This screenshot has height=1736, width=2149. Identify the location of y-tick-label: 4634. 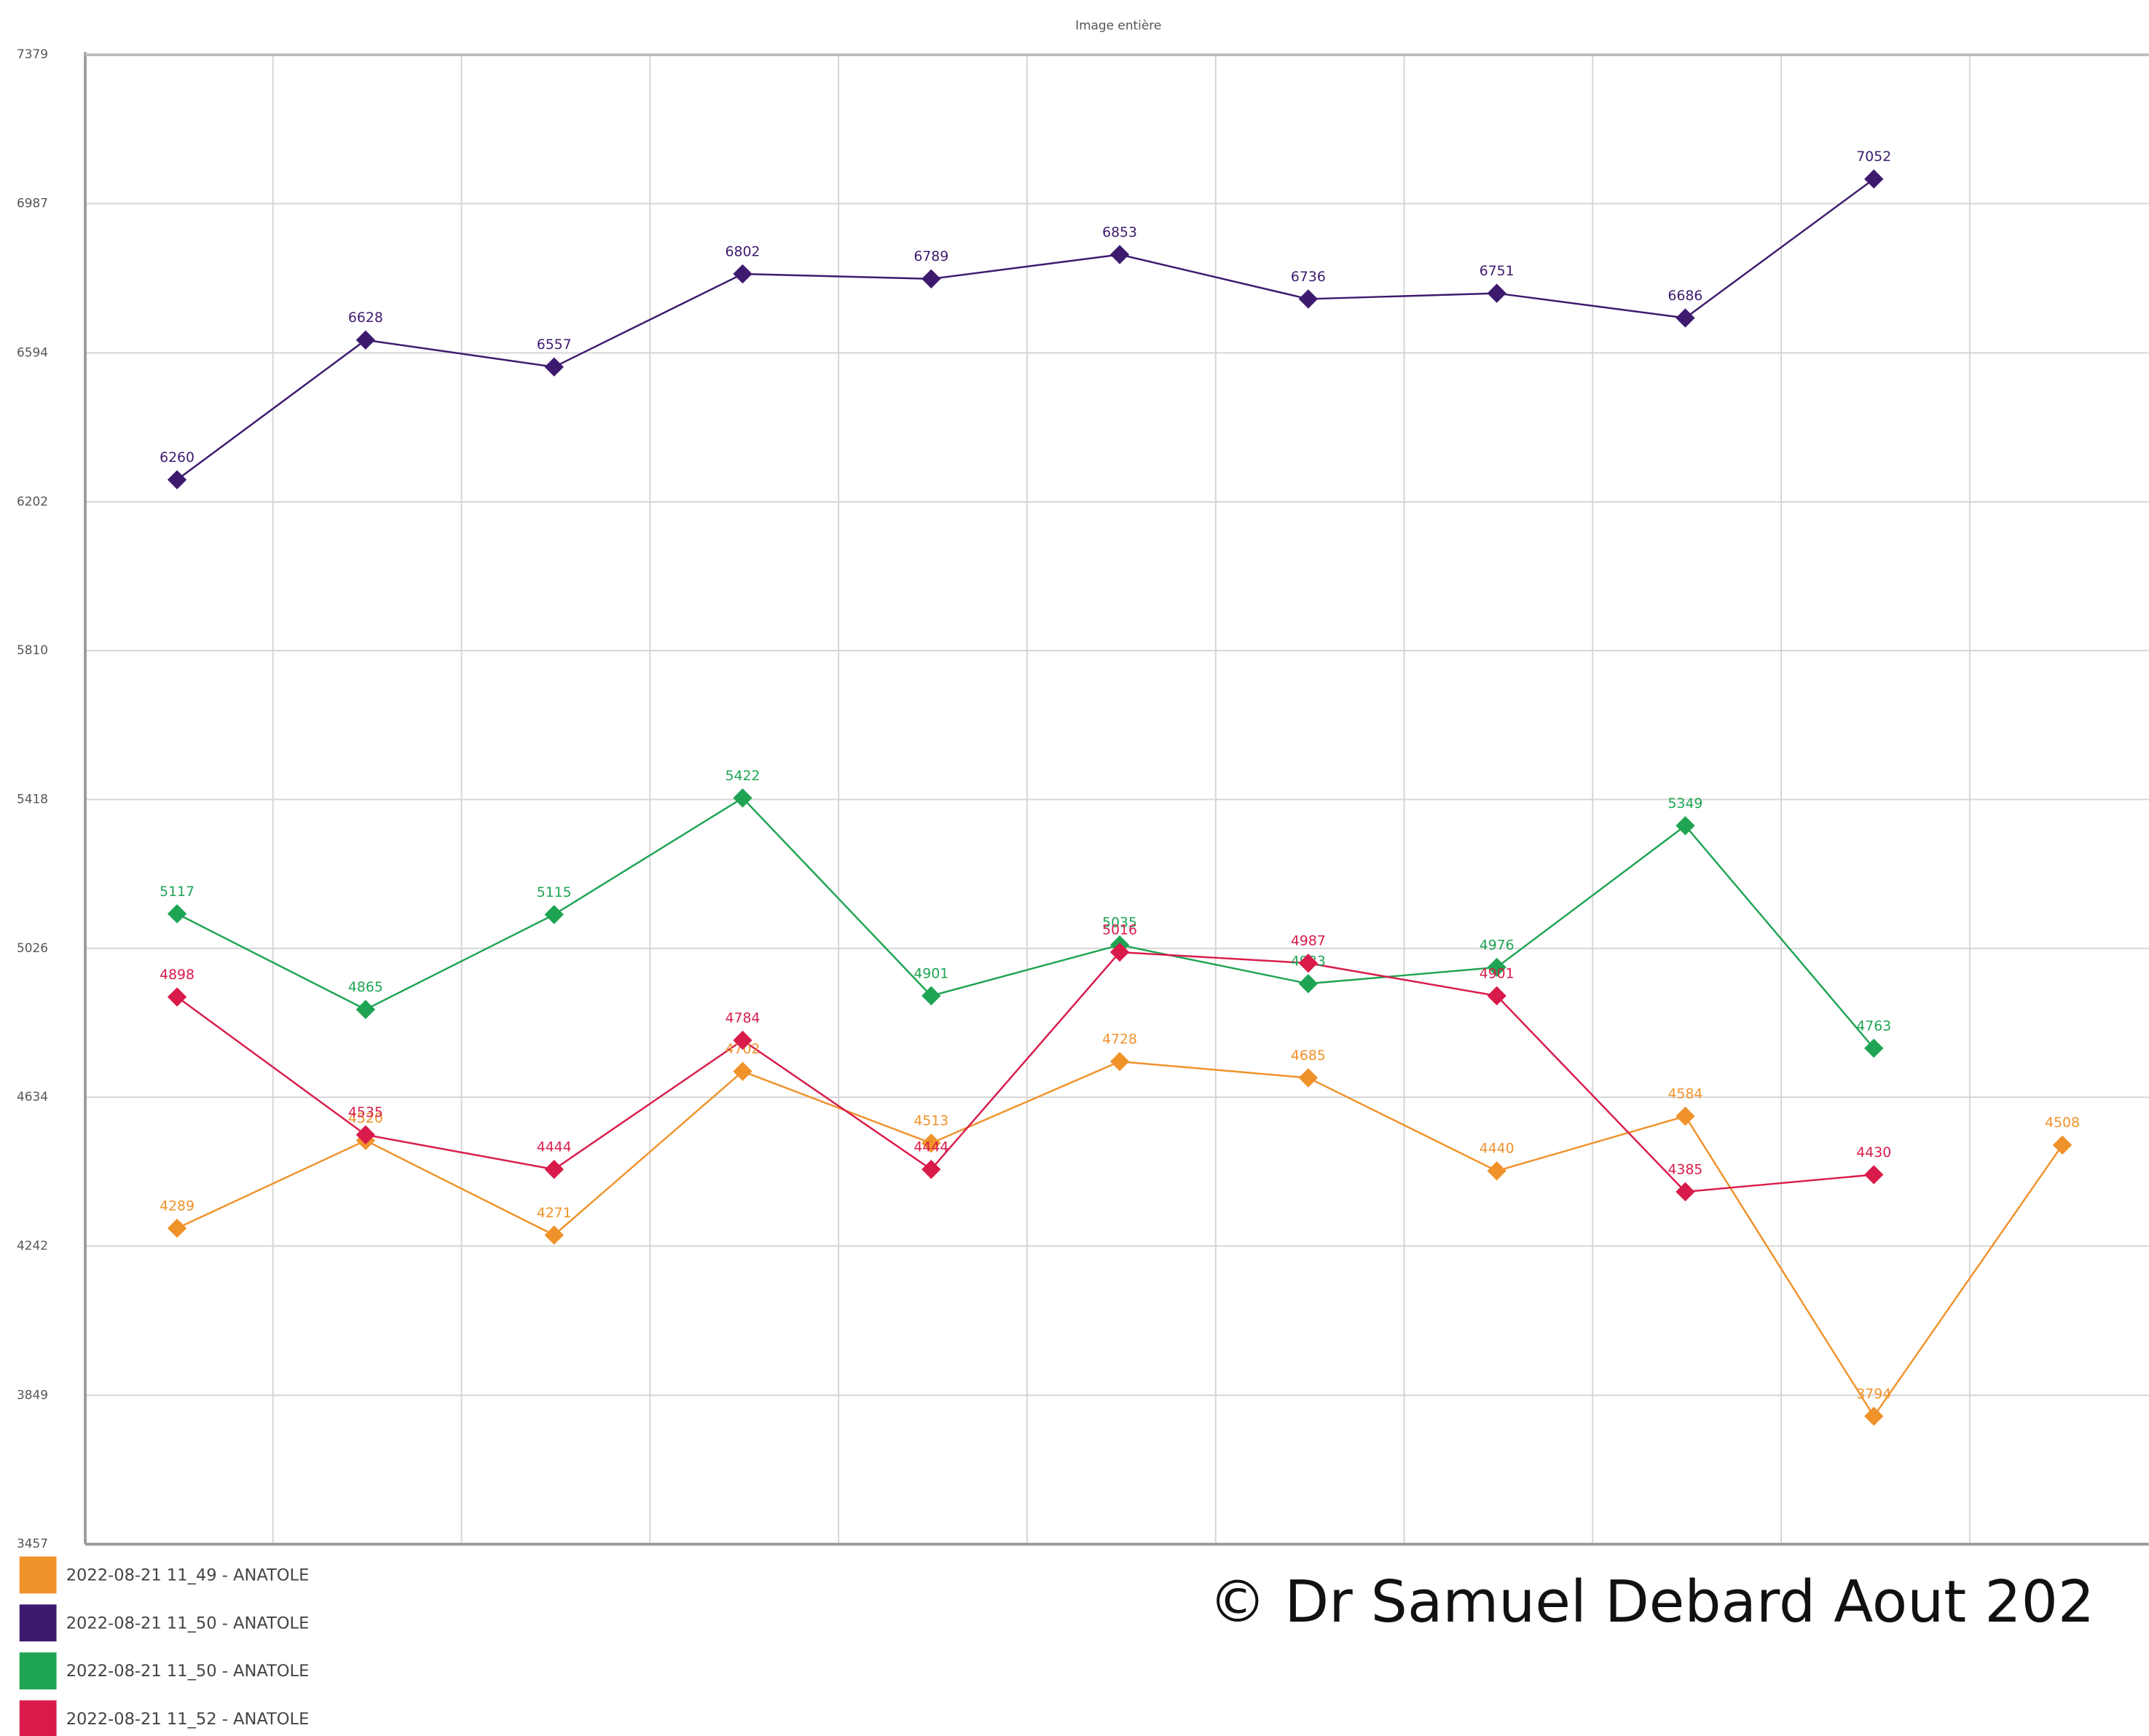
(32, 1096).